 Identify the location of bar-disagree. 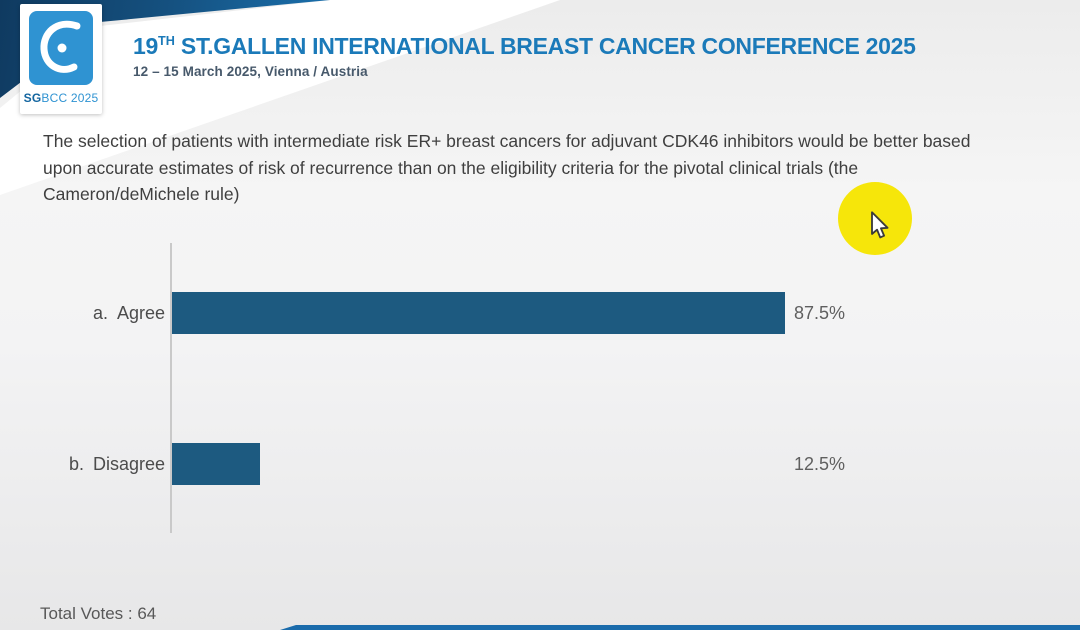
(216, 464).